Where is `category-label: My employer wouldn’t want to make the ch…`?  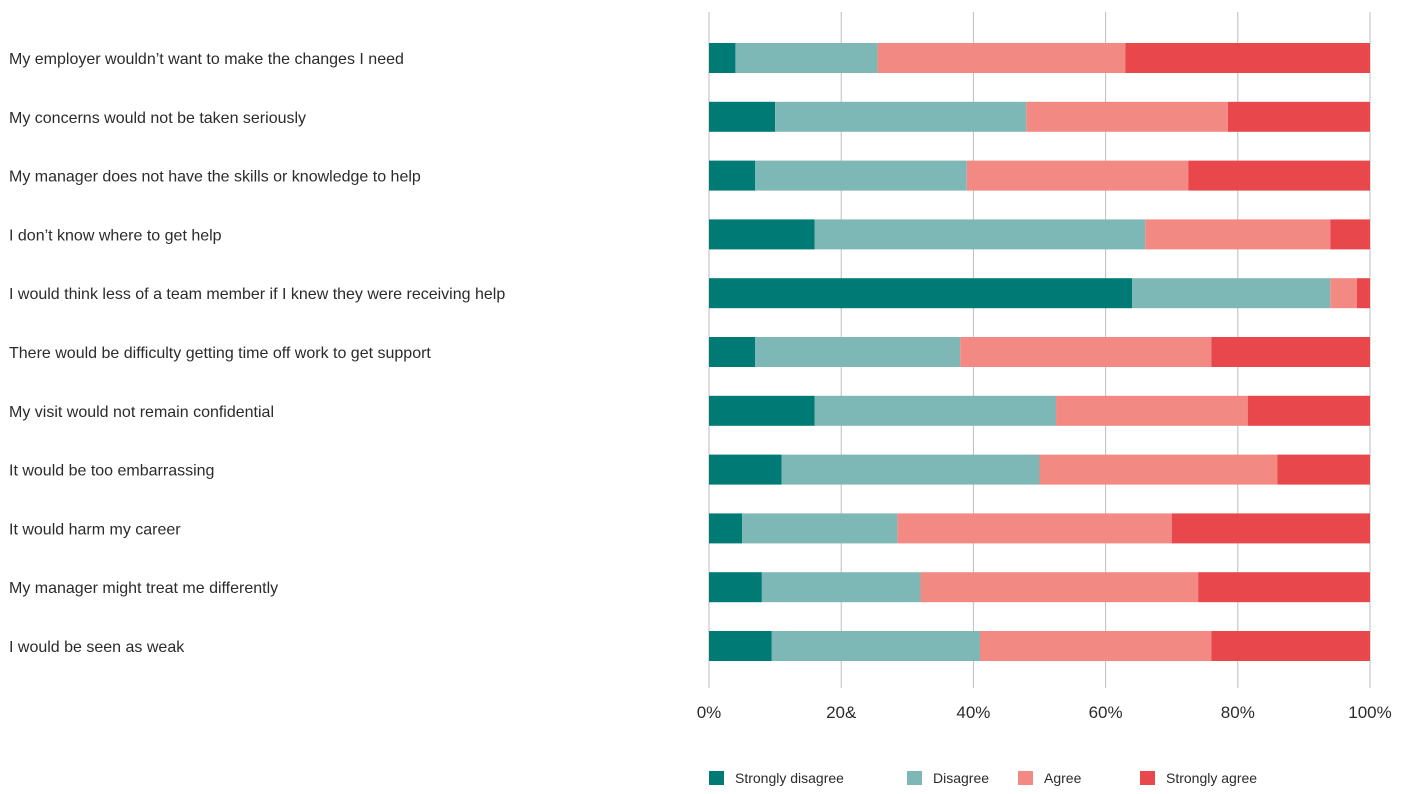 category-label: My employer wouldn’t want to make the ch… is located at coordinates (206, 59).